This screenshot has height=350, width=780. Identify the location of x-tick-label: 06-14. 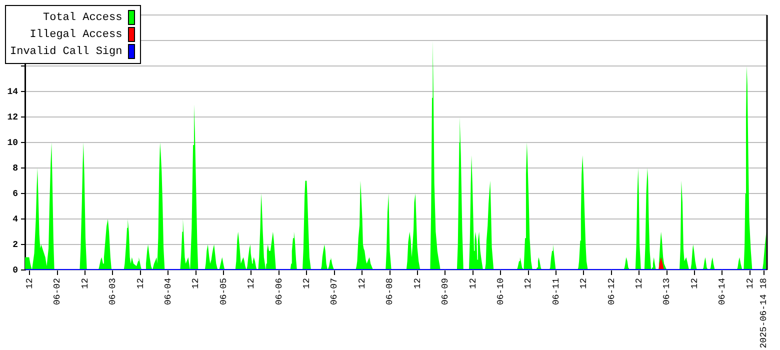
(723, 292).